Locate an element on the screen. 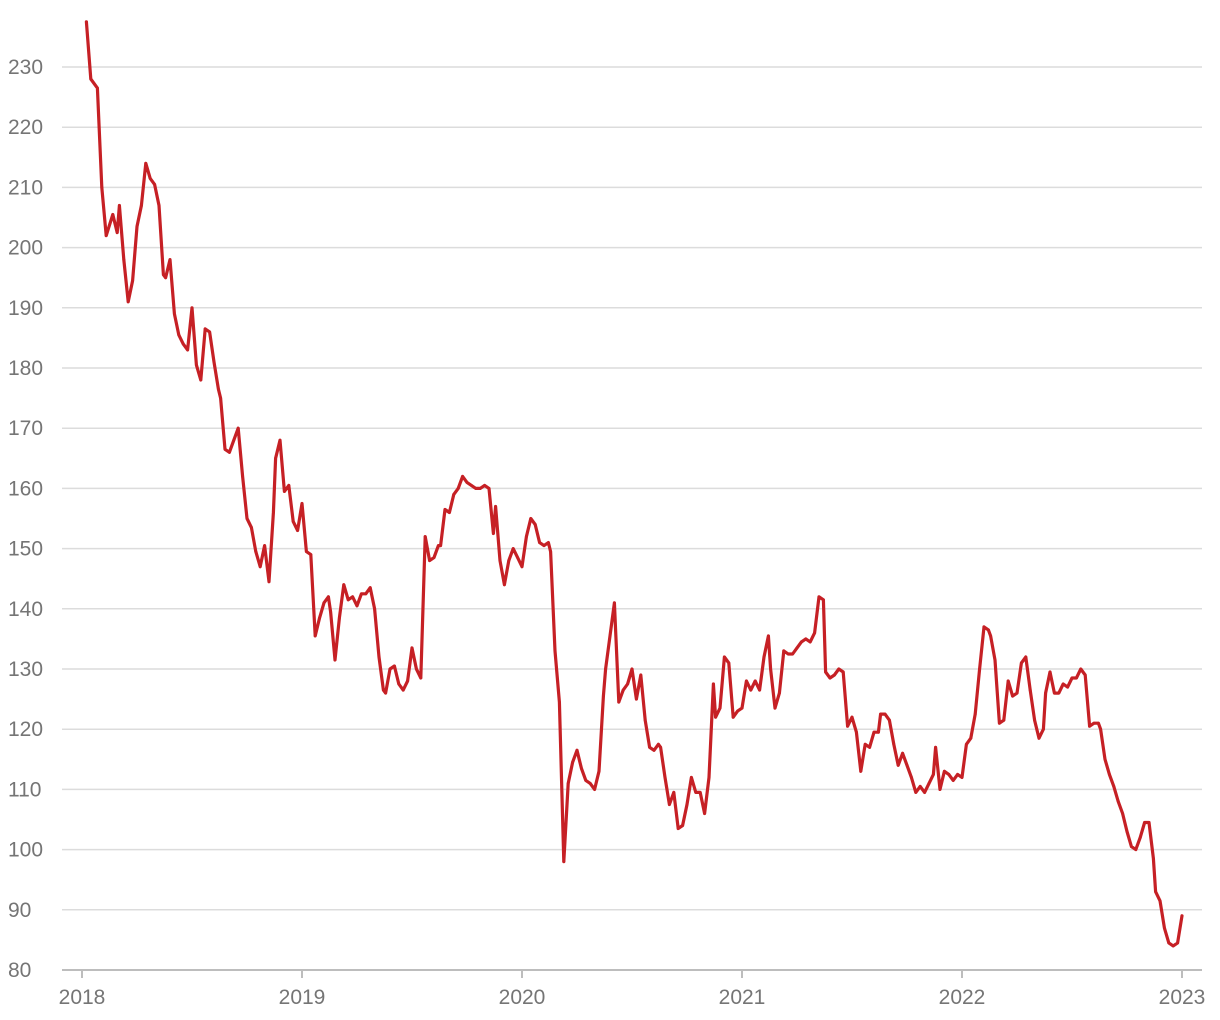 The image size is (1220, 1020). y-tick-label-210: 210 is located at coordinates (25, 187).